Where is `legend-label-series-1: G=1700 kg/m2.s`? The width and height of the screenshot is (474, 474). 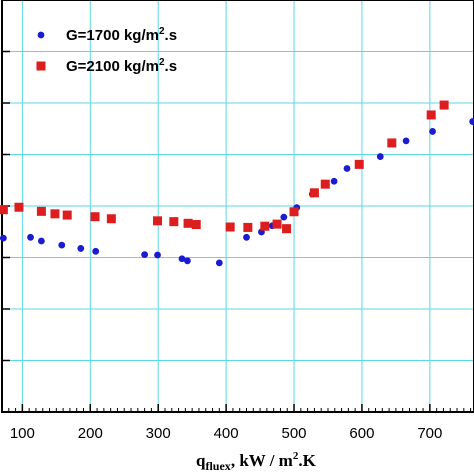 legend-label-series-1: G=1700 kg/m2.s is located at coordinates (121, 35).